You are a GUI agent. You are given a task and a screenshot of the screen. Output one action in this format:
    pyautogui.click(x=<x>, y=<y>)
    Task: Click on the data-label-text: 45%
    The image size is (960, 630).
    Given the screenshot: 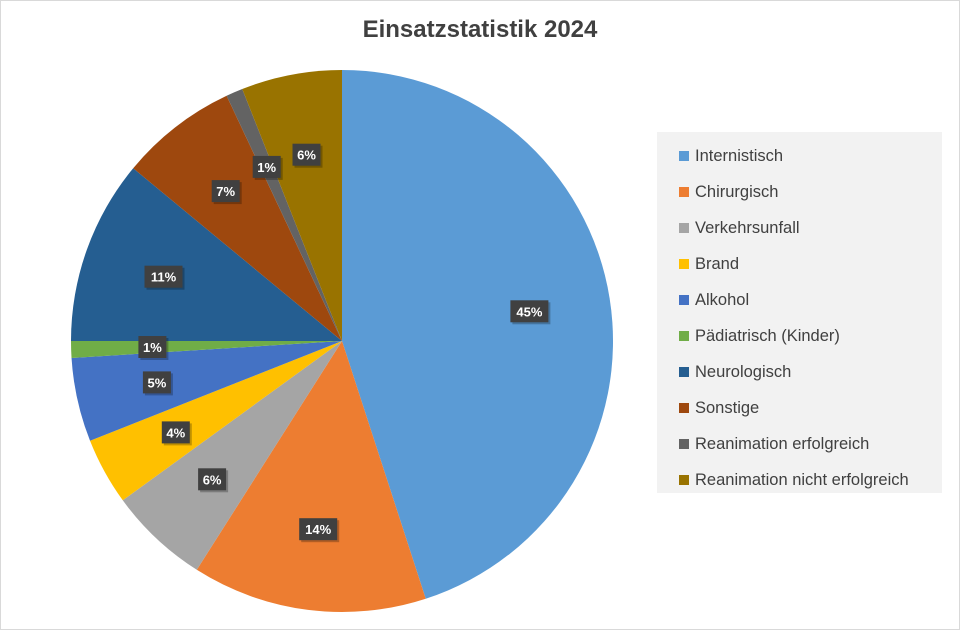 What is the action you would take?
    pyautogui.click(x=529, y=311)
    